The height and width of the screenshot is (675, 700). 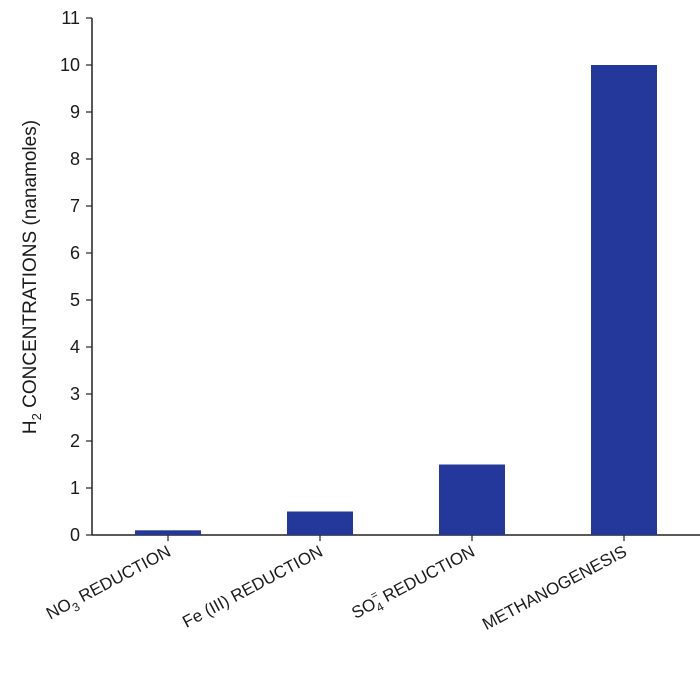 I want to click on y-tick-label: 10, so click(x=70, y=65).